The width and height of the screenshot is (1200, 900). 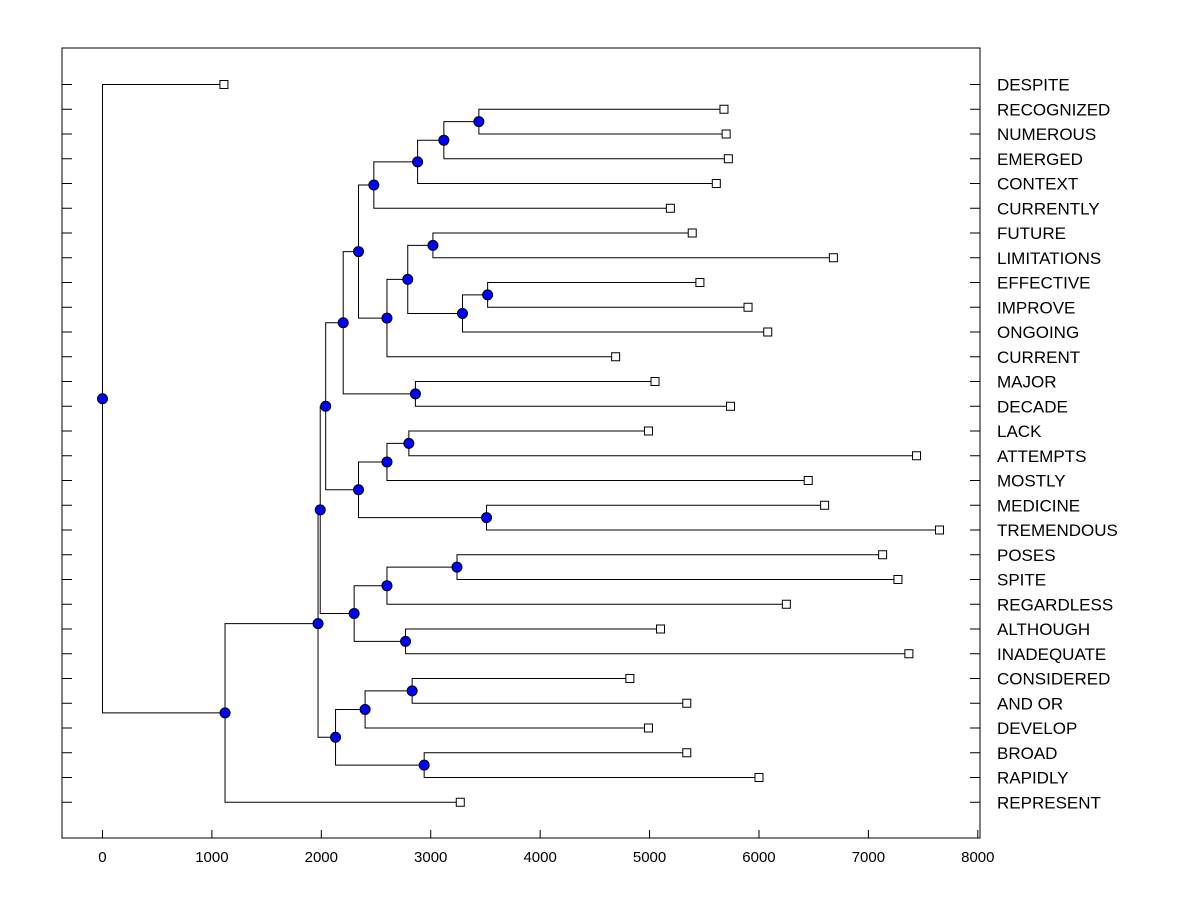 What do you see at coordinates (1031, 481) in the screenshot?
I see `leaf-label-mostly: MOSTLY` at bounding box center [1031, 481].